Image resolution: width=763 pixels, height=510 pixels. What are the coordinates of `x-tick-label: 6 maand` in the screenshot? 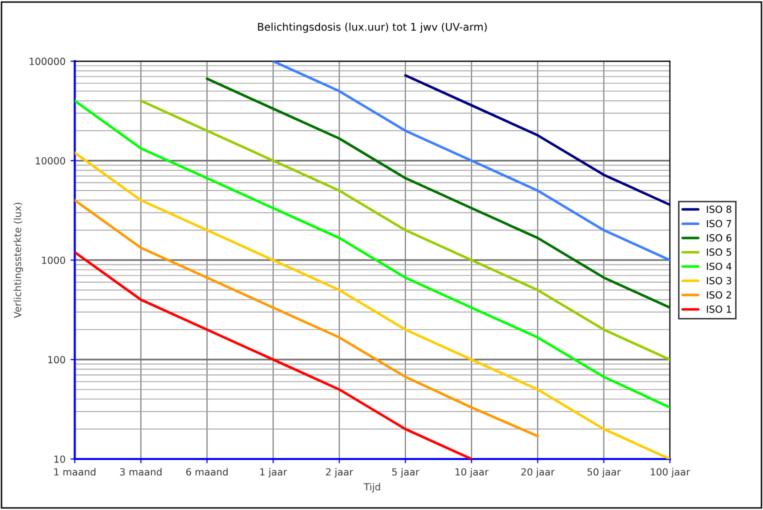 It's located at (207, 472).